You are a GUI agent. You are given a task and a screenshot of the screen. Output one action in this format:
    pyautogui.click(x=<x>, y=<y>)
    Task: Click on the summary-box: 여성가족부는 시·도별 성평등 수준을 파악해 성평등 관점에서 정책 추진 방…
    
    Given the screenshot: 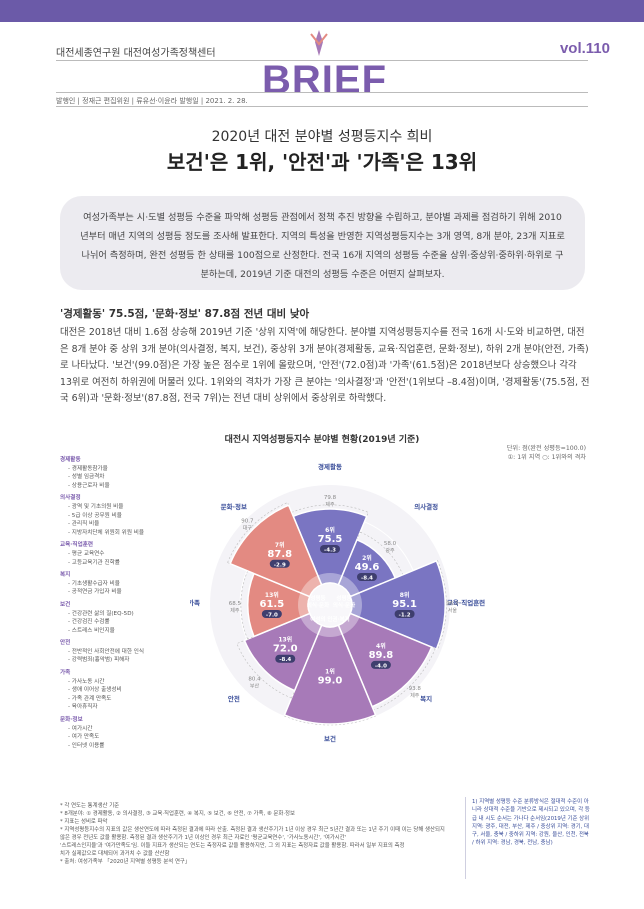 What is the action you would take?
    pyautogui.click(x=322, y=243)
    